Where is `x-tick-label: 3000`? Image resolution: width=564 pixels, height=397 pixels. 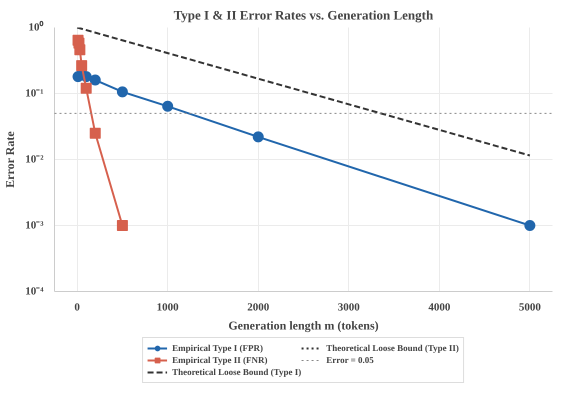 x-tick-label: 3000 is located at coordinates (349, 308).